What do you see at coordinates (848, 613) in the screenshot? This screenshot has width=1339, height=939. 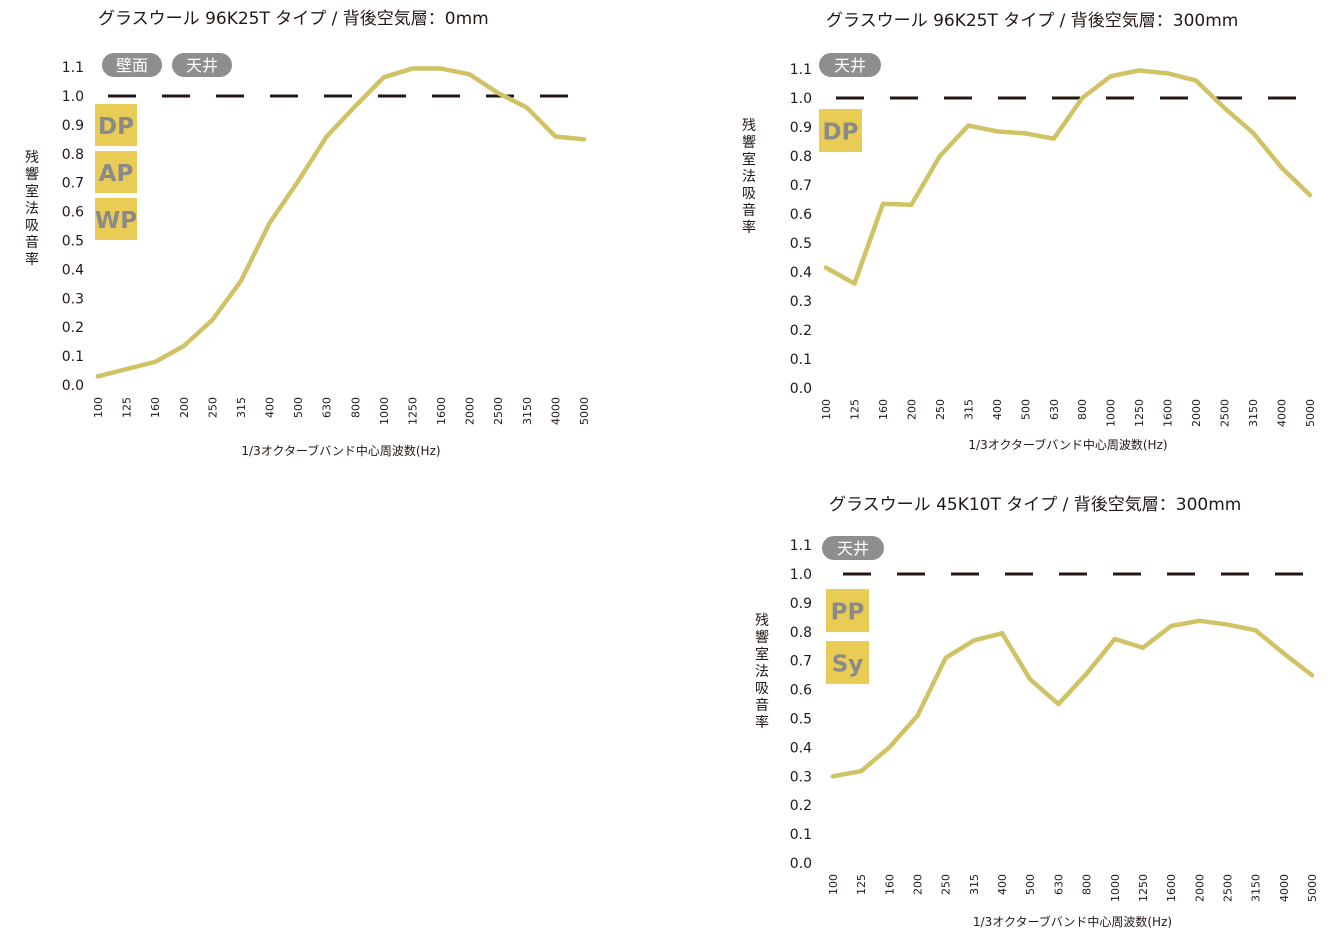 I see `badge-label: PP` at bounding box center [848, 613].